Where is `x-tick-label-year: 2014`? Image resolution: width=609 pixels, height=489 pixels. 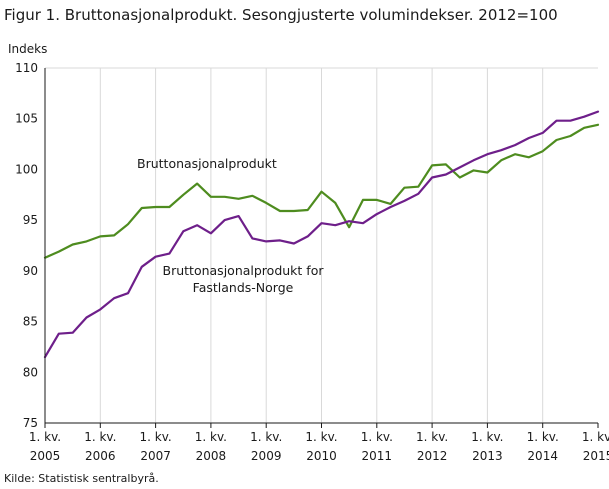 x-tick-label-year: 2014 is located at coordinates (542, 456).